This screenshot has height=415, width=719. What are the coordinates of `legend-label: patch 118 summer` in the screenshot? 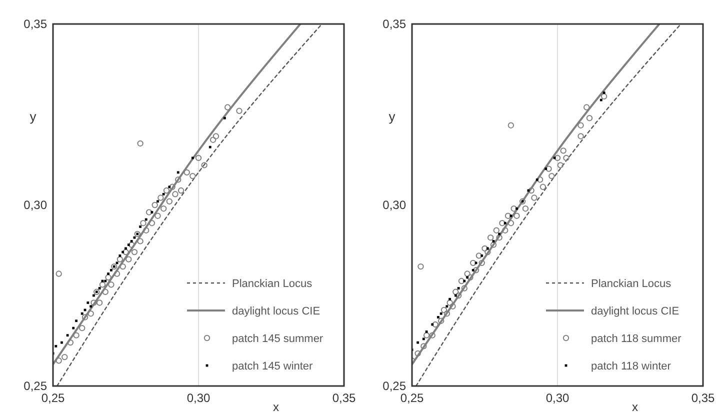 It's located at (636, 339).